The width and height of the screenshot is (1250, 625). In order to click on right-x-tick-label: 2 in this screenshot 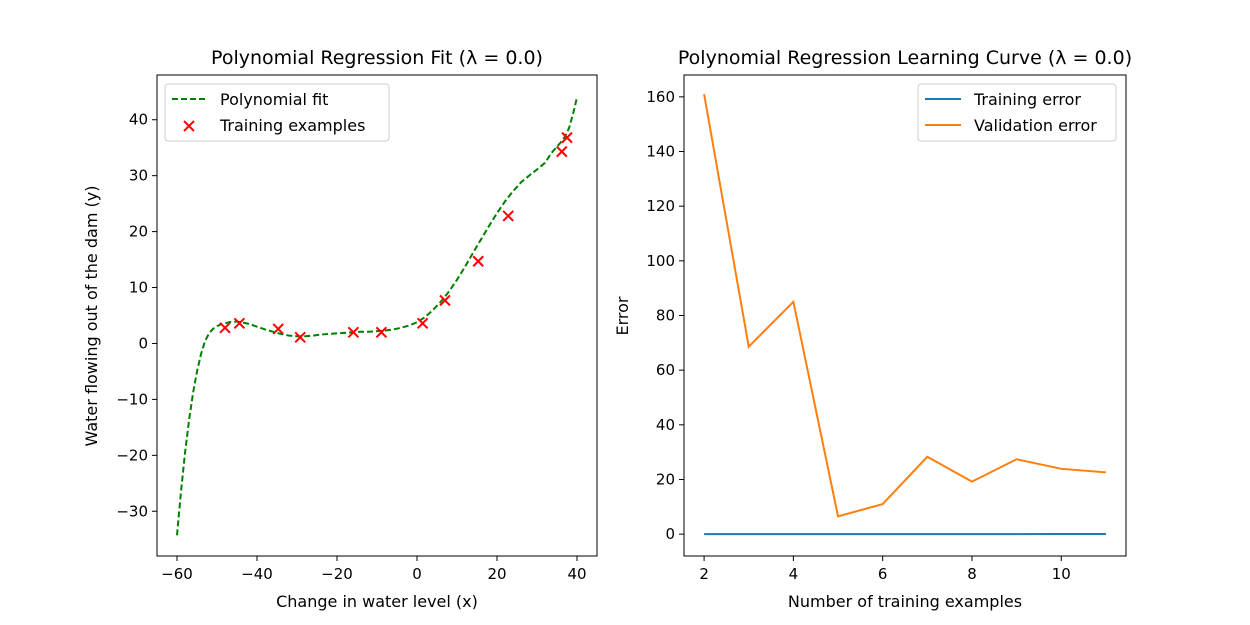, I will do `click(704, 574)`.